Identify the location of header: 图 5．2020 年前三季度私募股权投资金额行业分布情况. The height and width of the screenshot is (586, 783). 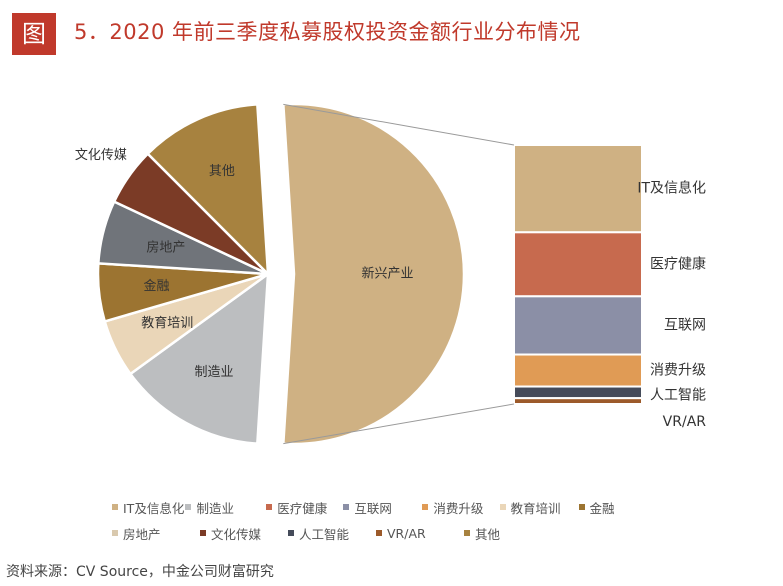
(391, 31).